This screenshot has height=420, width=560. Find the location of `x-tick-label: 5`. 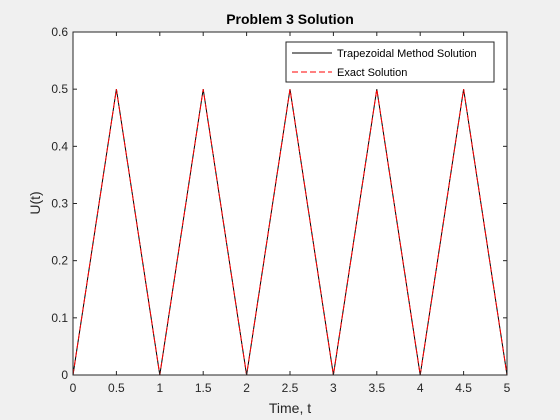

x-tick-label: 5 is located at coordinates (507, 388).